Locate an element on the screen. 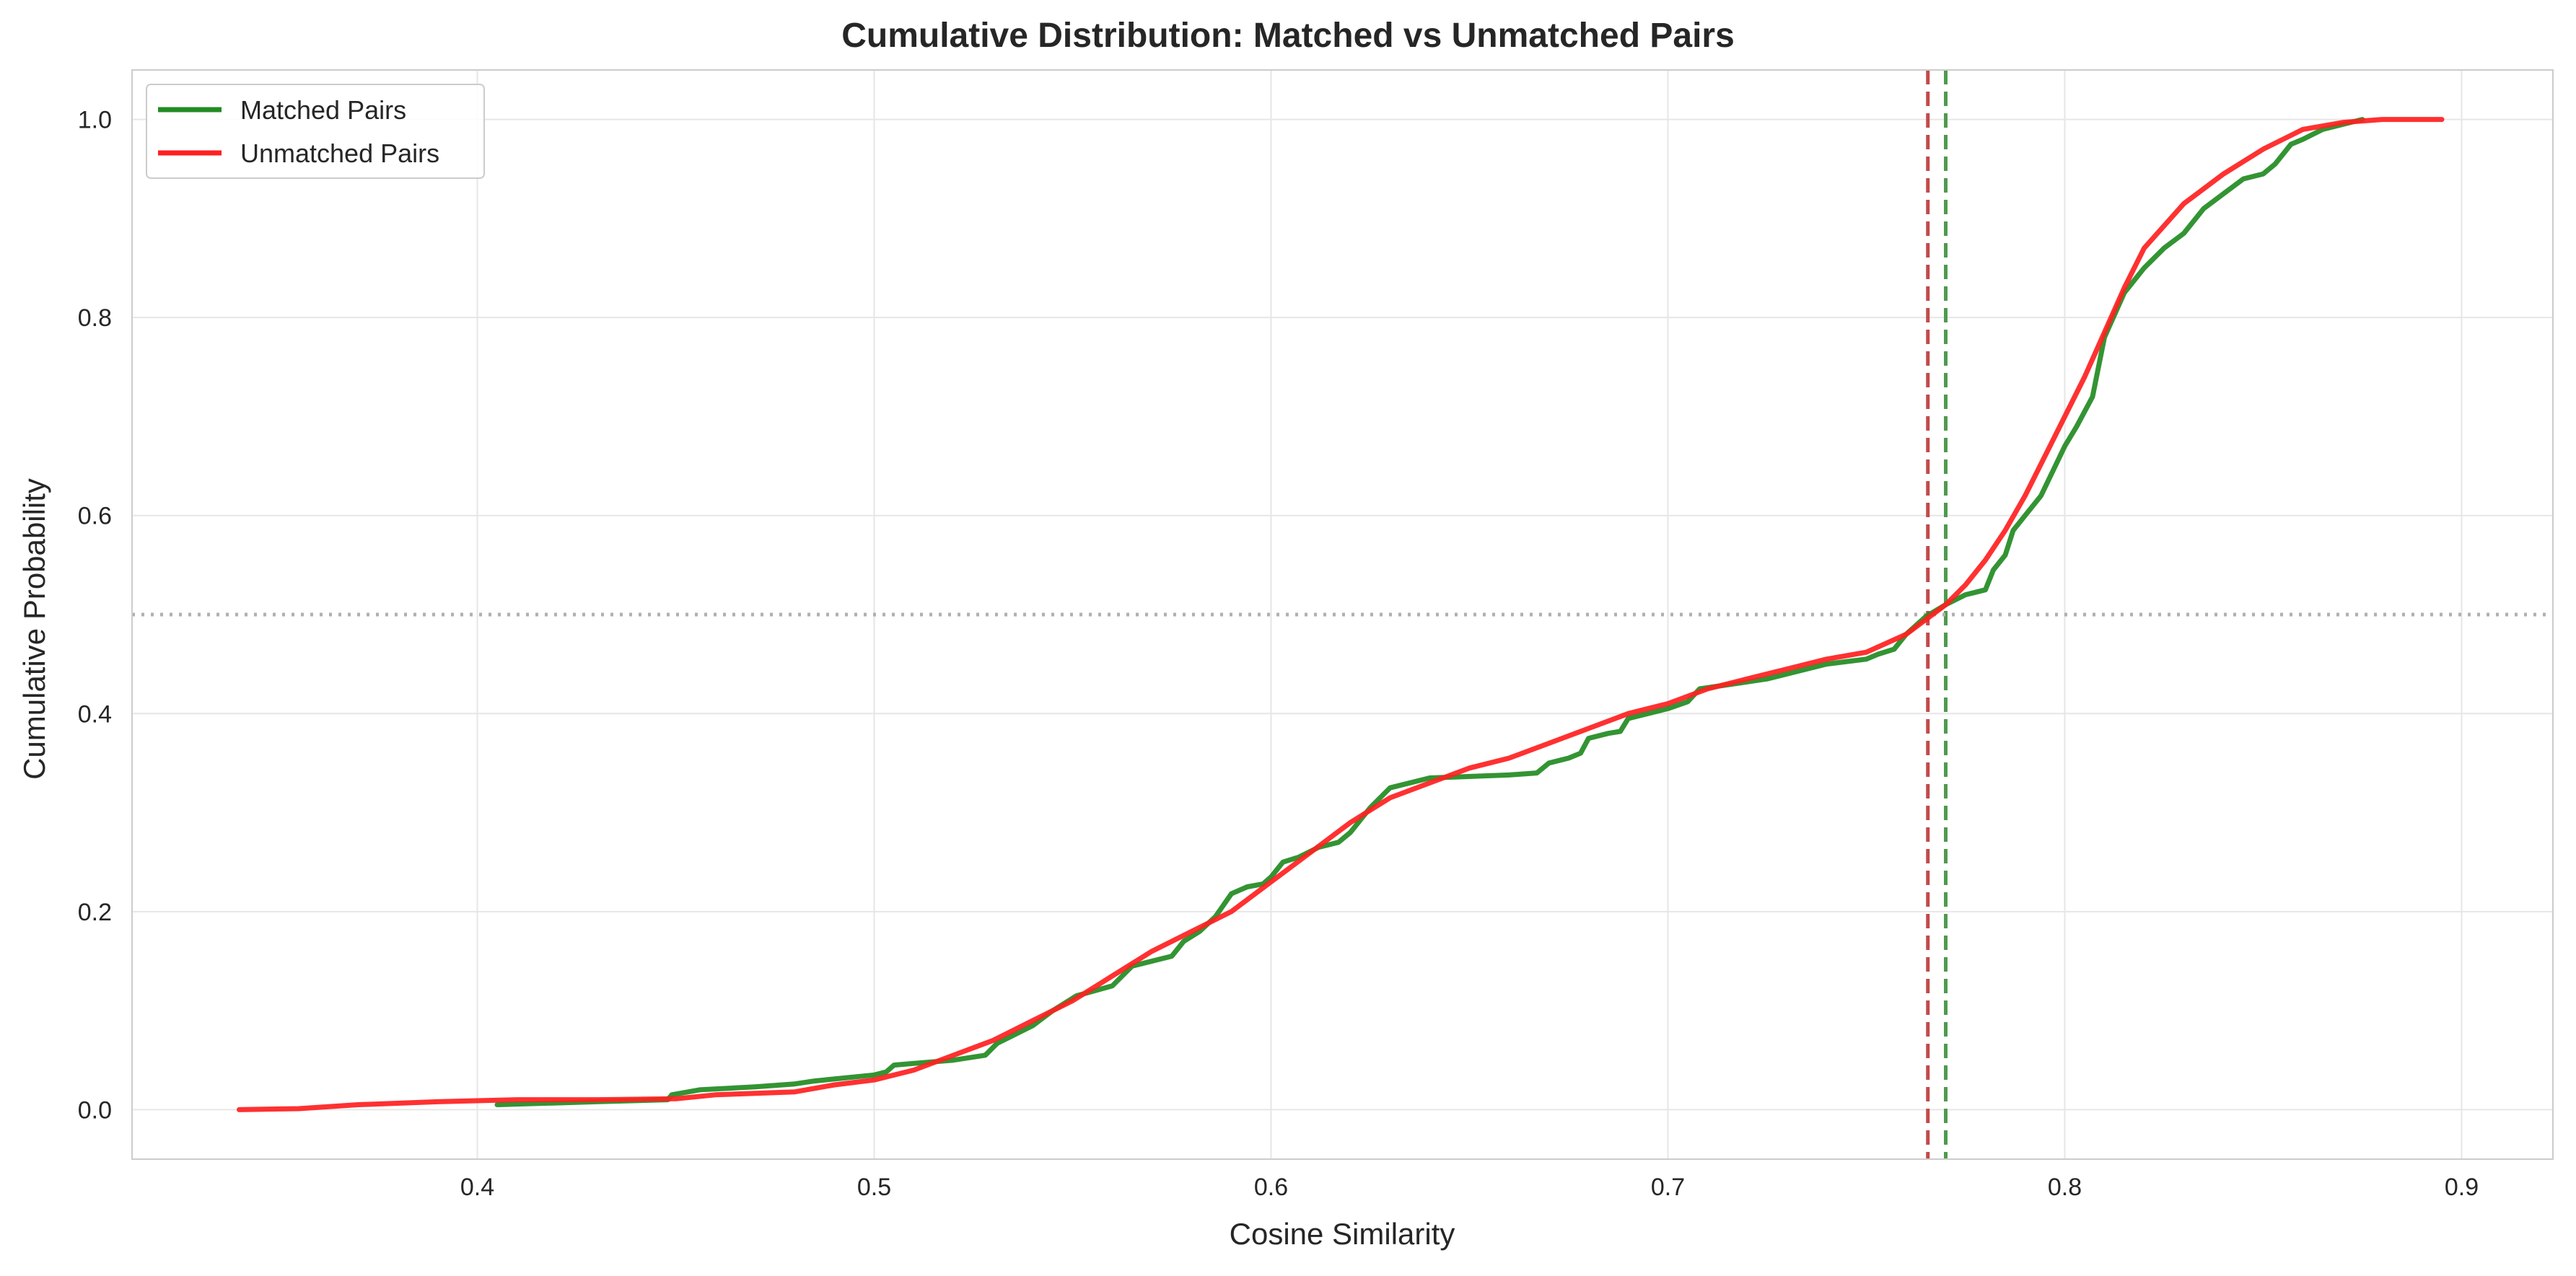 This screenshot has height=1276, width=2576. y-tick-label: 0.6 is located at coordinates (95, 517).